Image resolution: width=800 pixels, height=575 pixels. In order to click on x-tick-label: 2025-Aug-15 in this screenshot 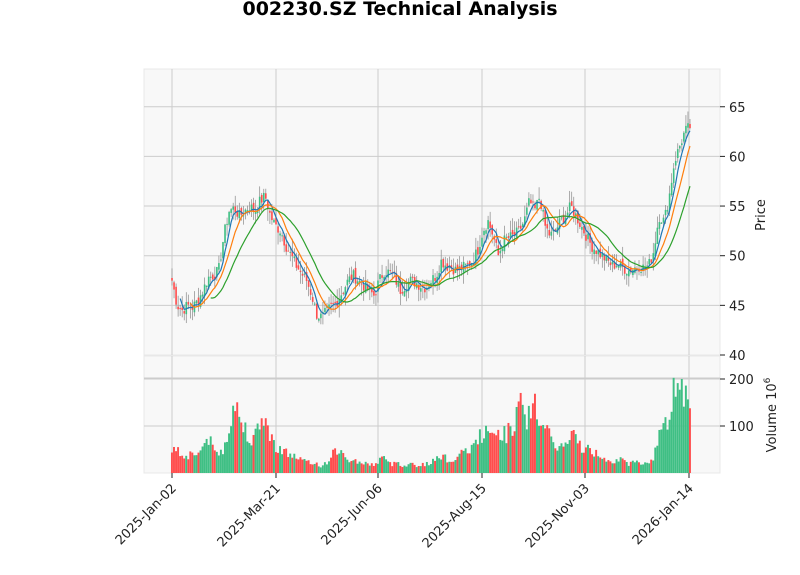, I will do `click(455, 516)`.